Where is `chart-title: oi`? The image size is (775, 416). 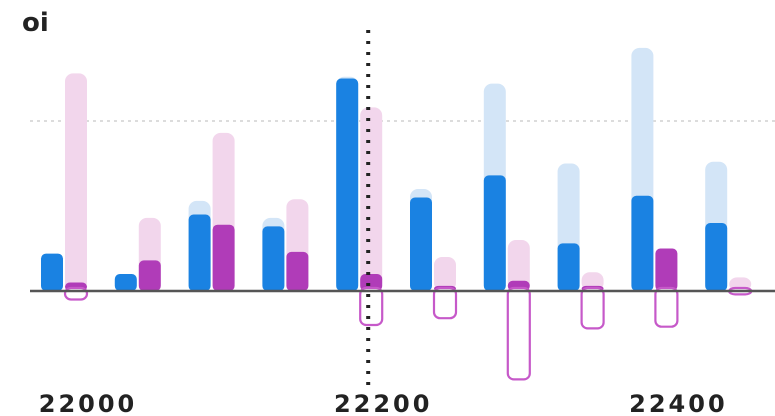 chart-title: oi is located at coordinates (35, 23).